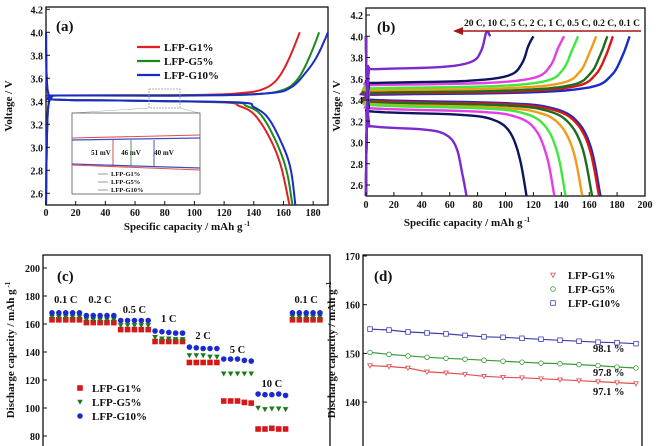 The width and height of the screenshot is (659, 446). Describe the element at coordinates (191, 76) in the screenshot. I see `panel-a-legend-label: LFP-G10%` at that location.